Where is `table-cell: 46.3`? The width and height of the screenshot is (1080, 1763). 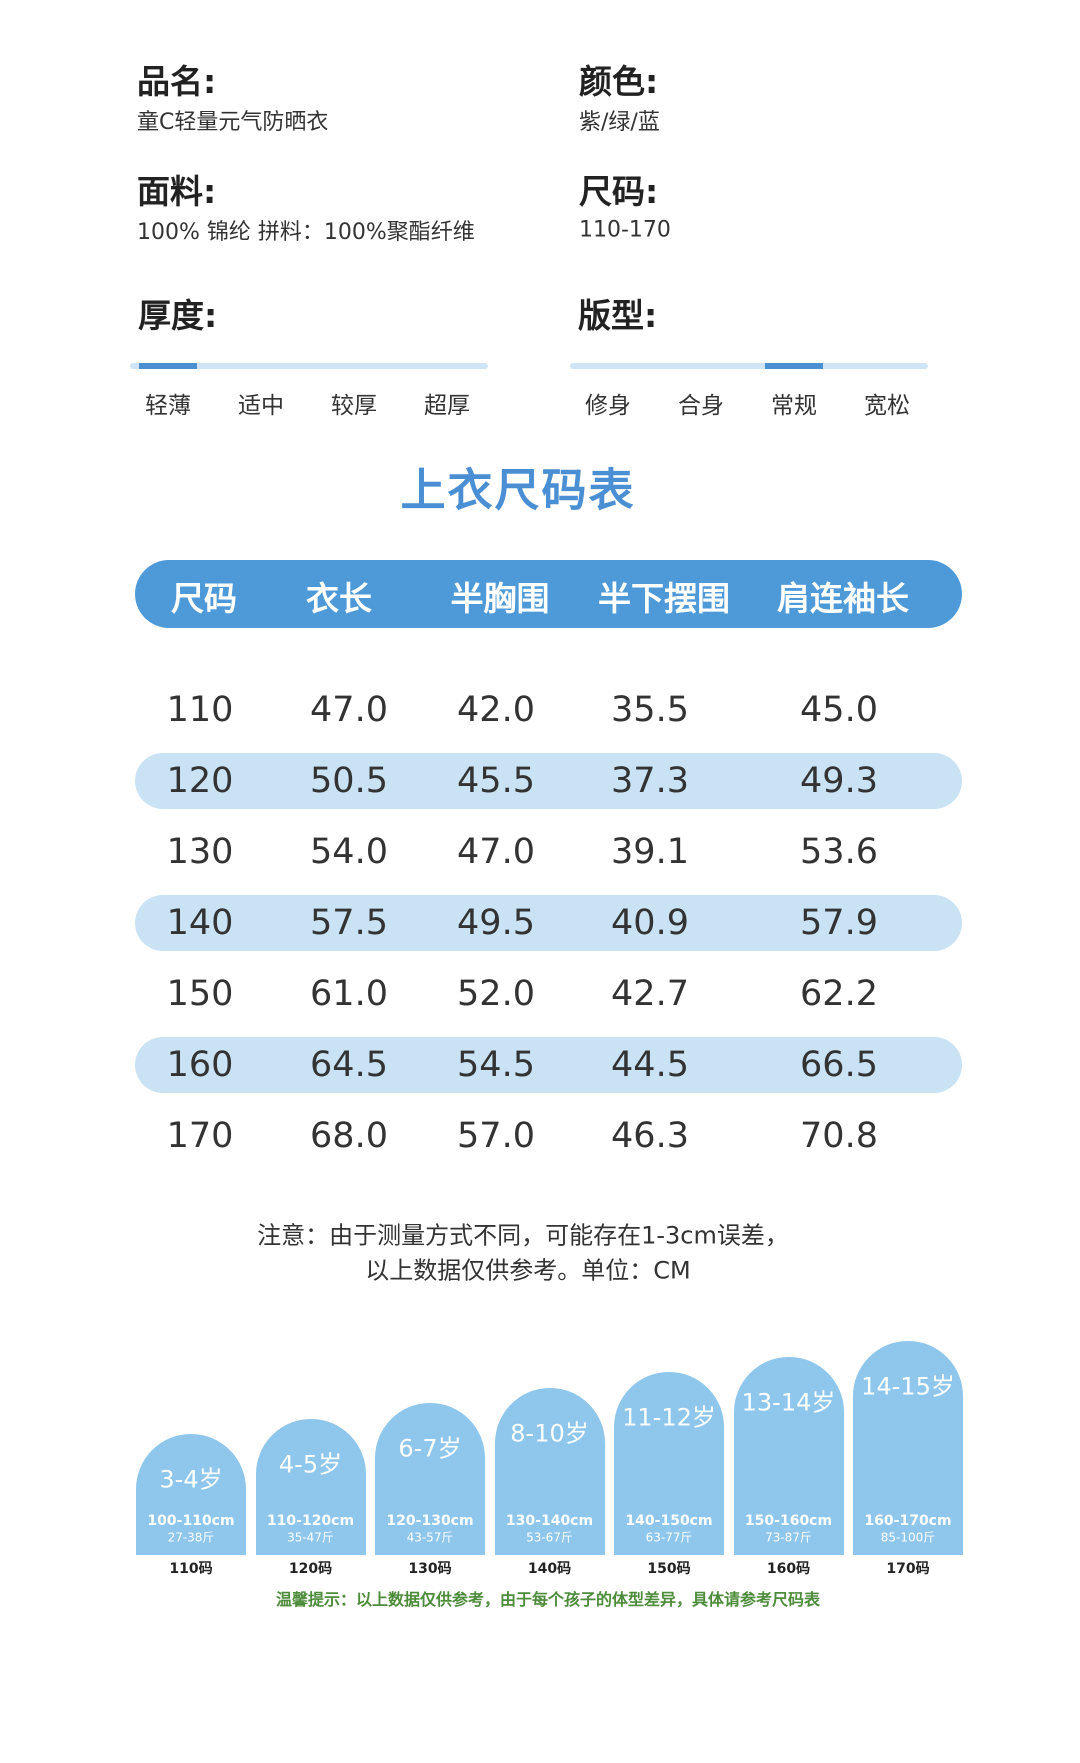 table-cell: 46.3 is located at coordinates (650, 1136).